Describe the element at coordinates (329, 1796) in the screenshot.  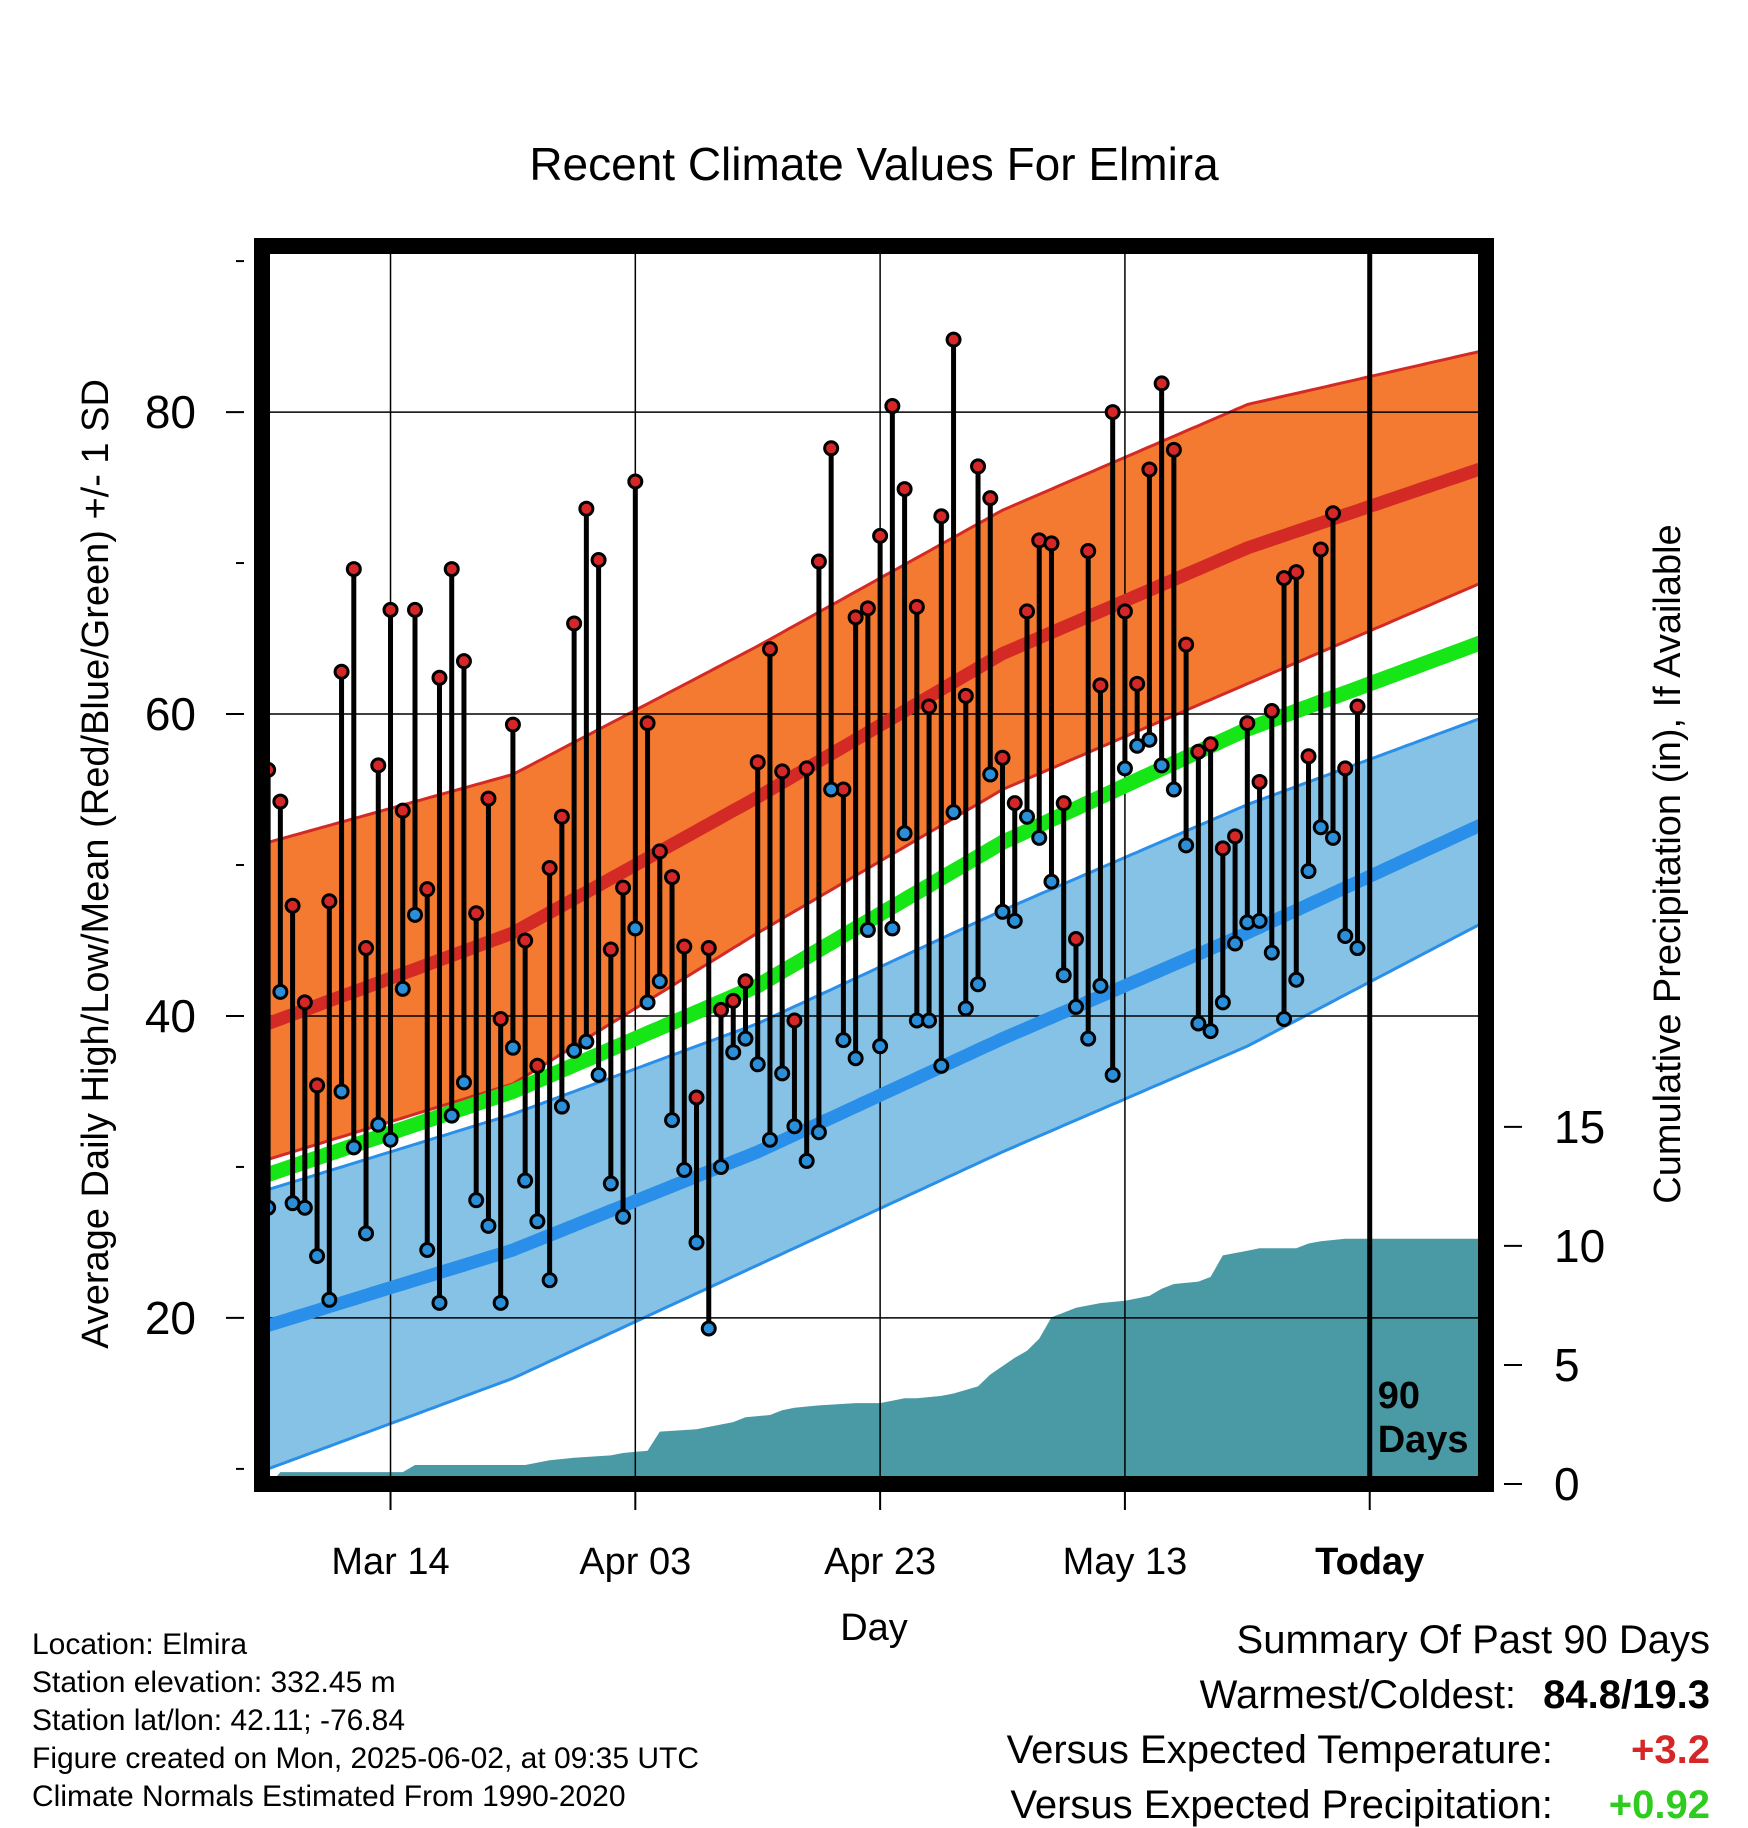
I see `normals-text: Climate Normals Estimated From 1990-2020` at that location.